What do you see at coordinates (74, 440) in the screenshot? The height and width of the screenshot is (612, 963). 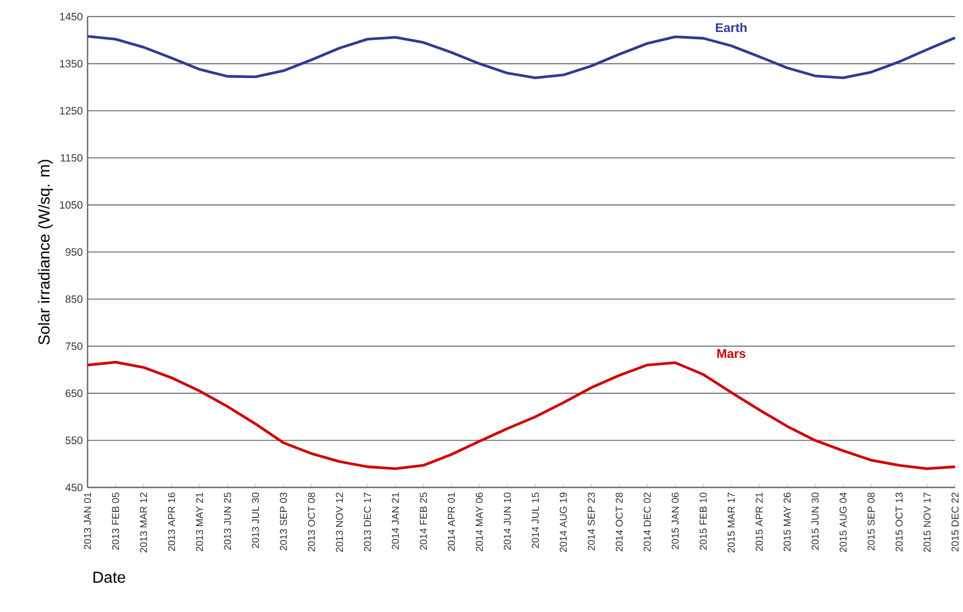 I see `y-tick-label: 550` at bounding box center [74, 440].